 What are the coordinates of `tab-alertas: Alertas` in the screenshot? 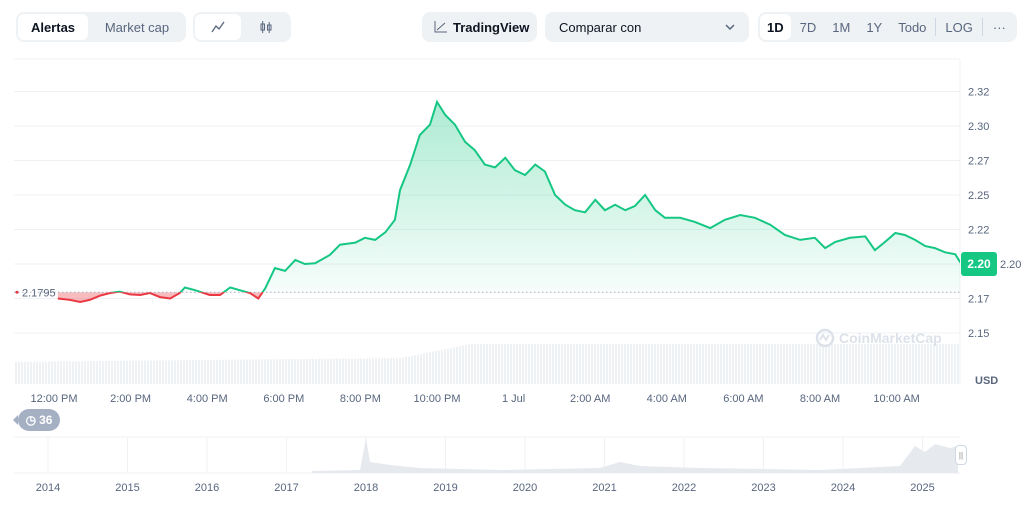 It's located at (53, 27).